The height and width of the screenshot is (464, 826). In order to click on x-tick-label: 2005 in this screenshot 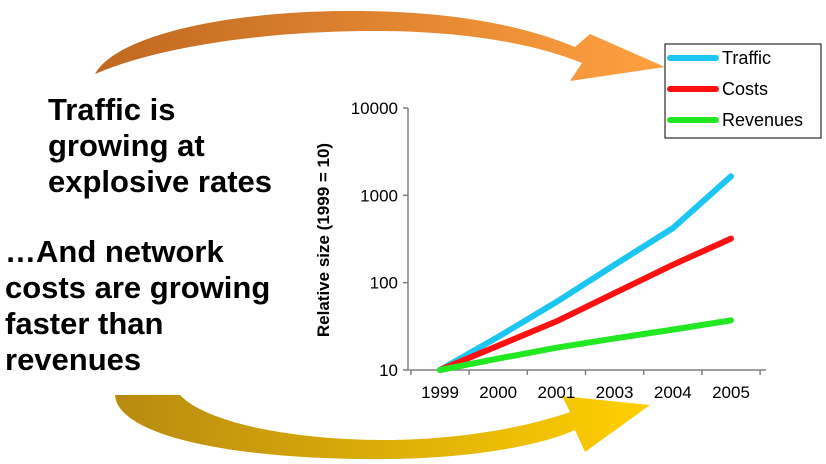, I will do `click(731, 392)`.